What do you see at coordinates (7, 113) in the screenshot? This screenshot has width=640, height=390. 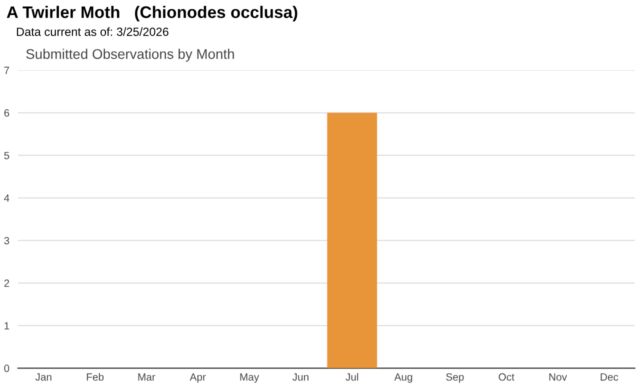 I see `y-tick-label: 6` at bounding box center [7, 113].